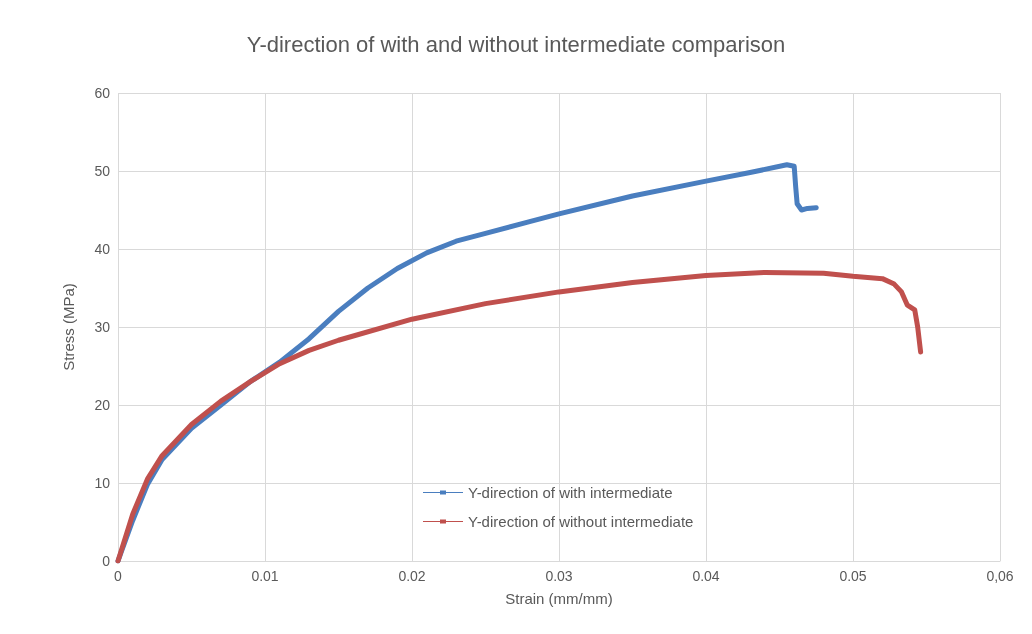 The height and width of the screenshot is (634, 1032). I want to click on x-tick-label: 0, so click(118, 576).